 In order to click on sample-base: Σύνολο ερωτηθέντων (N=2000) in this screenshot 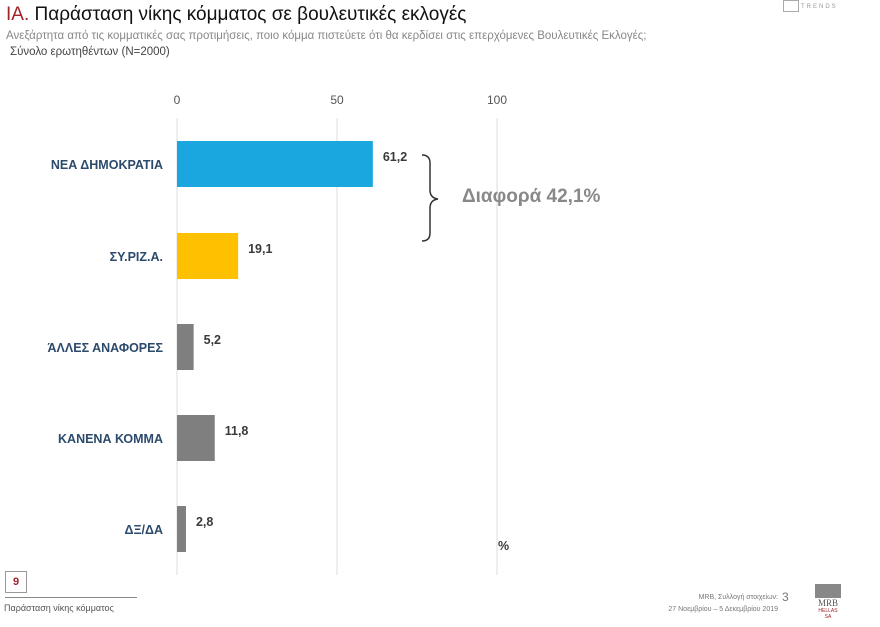, I will do `click(90, 52)`.